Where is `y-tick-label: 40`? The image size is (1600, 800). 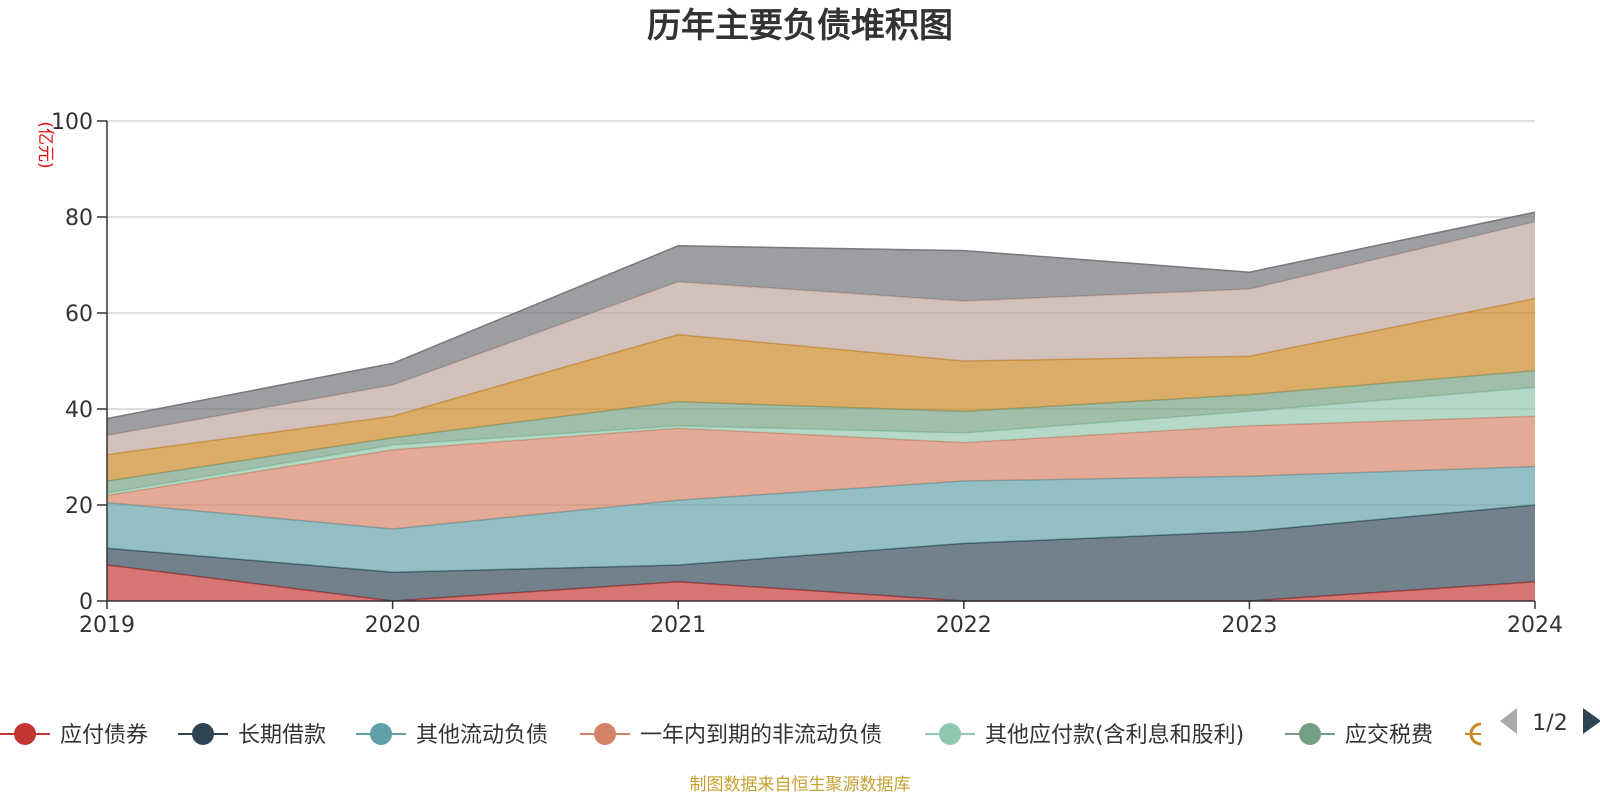
y-tick-label: 40 is located at coordinates (79, 410).